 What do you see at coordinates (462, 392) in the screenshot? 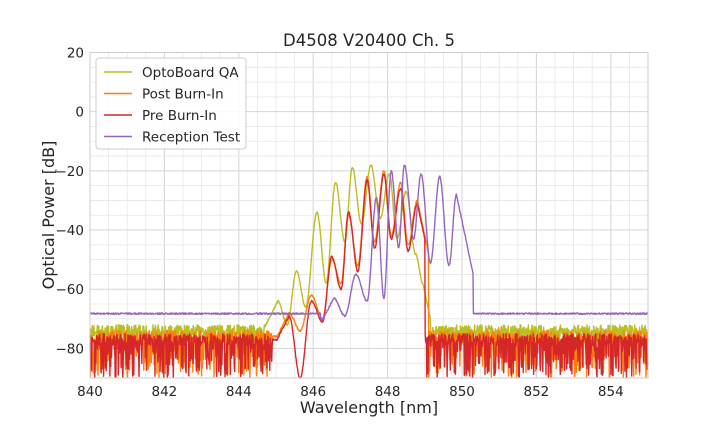
I see `x-tick-label: 850` at bounding box center [462, 392].